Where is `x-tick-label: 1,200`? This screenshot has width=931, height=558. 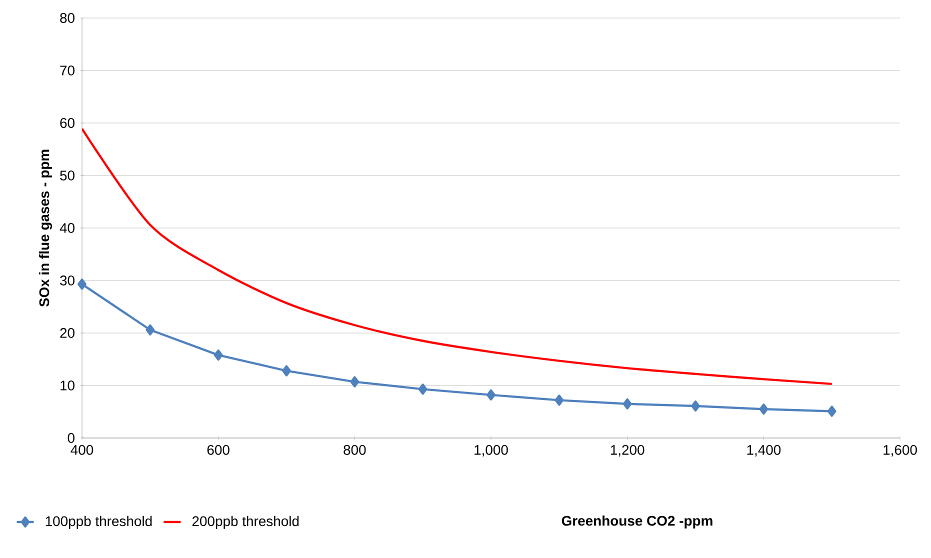 x-tick-label: 1,200 is located at coordinates (627, 450).